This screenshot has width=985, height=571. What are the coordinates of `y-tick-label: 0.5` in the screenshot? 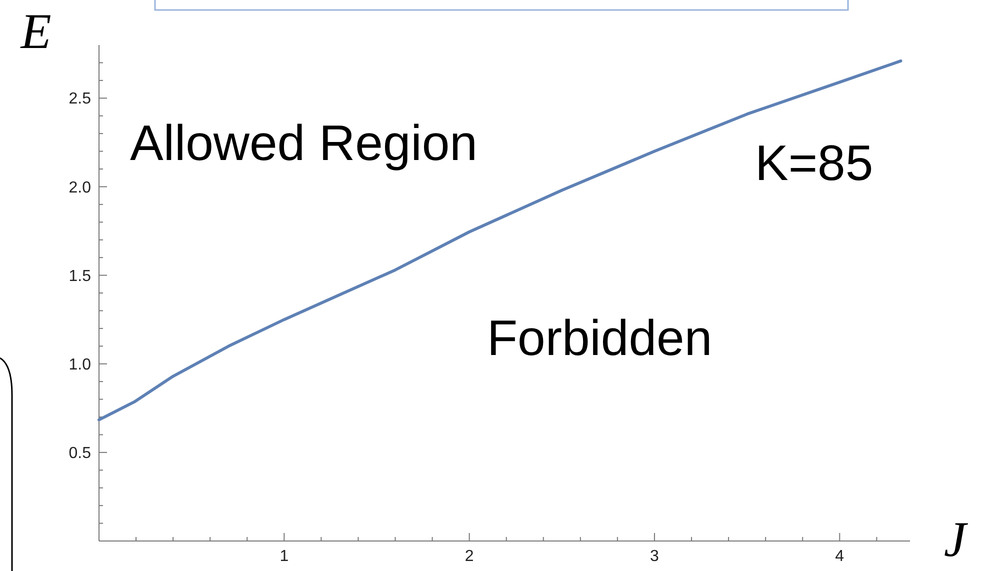 It's located at (80, 453).